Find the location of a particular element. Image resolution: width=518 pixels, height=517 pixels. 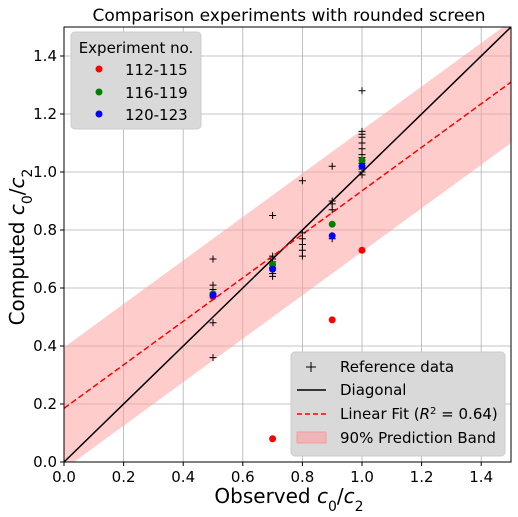

legend-label-reference: Reference data is located at coordinates (397, 367).